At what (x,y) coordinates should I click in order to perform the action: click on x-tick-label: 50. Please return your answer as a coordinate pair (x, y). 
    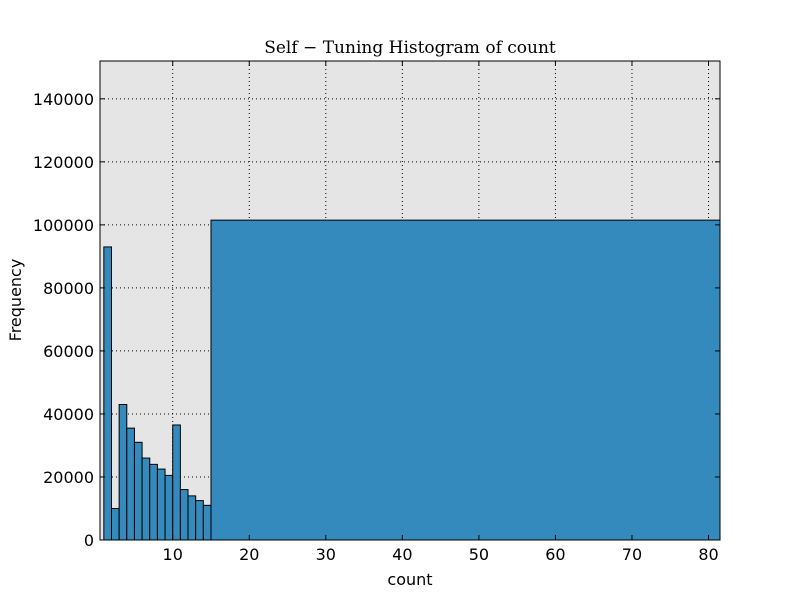
    Looking at the image, I should click on (479, 554).